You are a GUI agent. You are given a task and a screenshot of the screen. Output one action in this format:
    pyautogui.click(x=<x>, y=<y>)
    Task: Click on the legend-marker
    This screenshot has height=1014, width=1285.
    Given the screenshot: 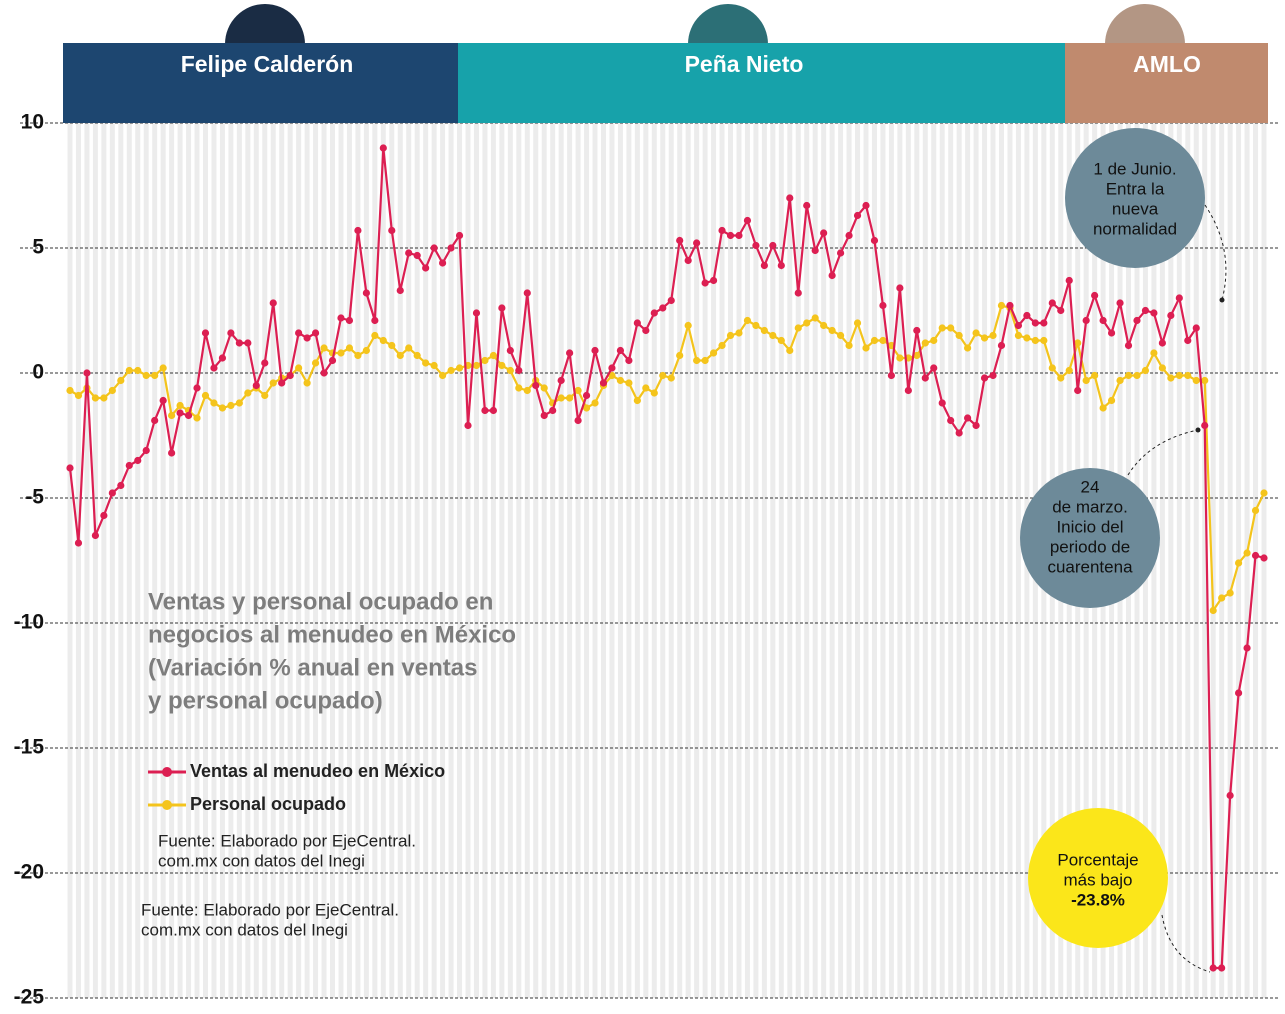 What is the action you would take?
    pyautogui.click(x=167, y=772)
    